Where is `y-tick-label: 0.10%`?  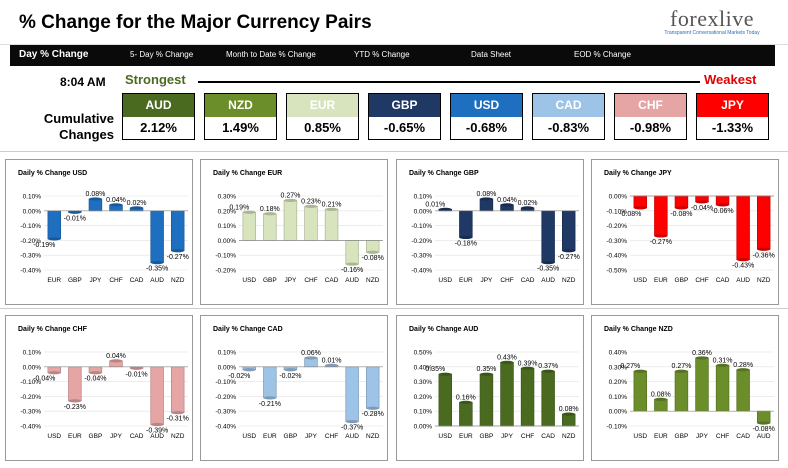
y-tick-label: 0.10% is located at coordinates (227, 226).